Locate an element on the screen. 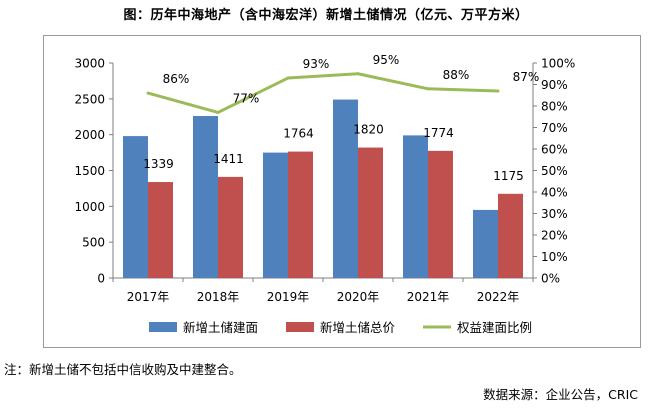 Image resolution: width=652 pixels, height=413 pixels. x-tick-label: 2018年 is located at coordinates (218, 297).